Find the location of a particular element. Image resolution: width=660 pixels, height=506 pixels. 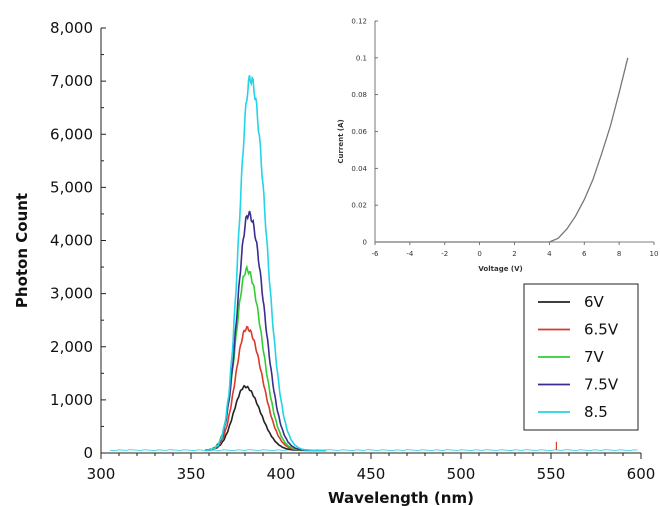

legend-label: 6V is located at coordinates (594, 302).